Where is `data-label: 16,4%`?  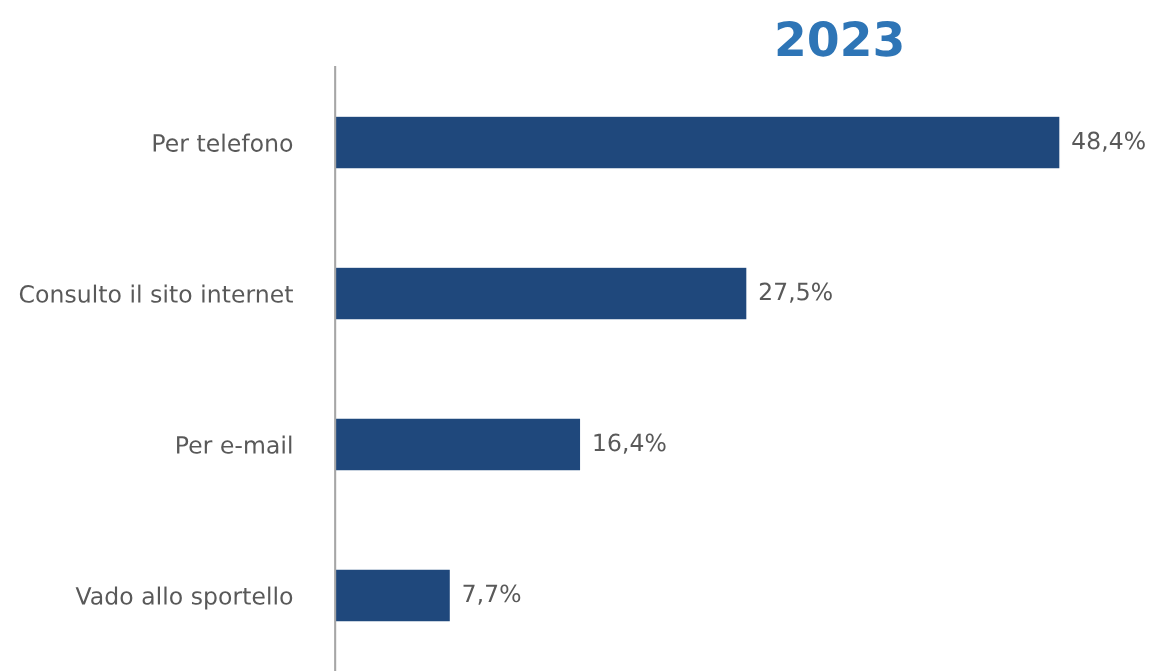
data-label: 16,4% is located at coordinates (630, 443).